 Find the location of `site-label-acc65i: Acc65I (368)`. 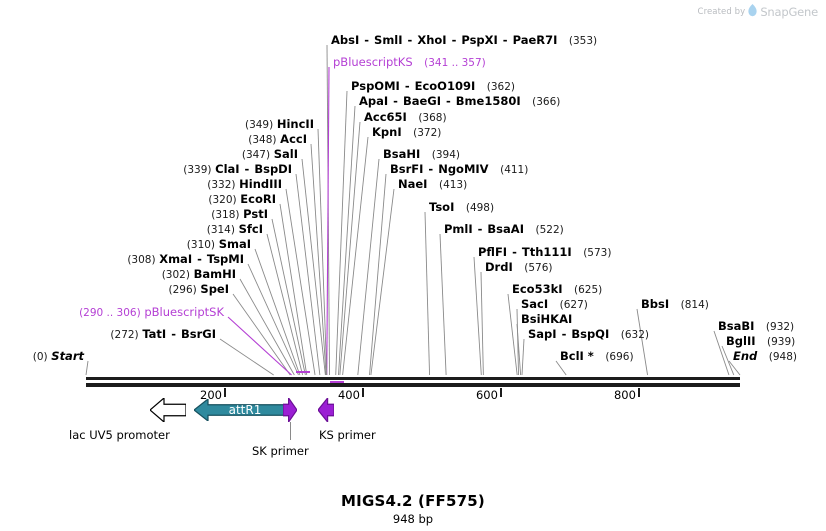

site-label-acc65i: Acc65I (368) is located at coordinates (405, 117).